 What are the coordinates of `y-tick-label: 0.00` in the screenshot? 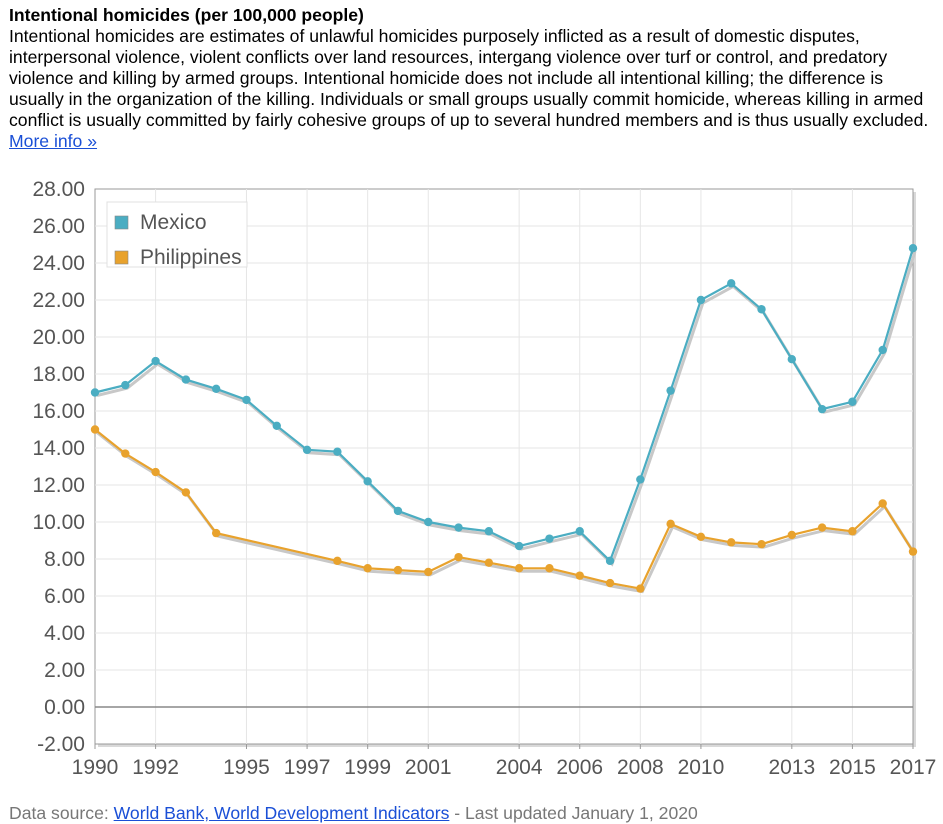 It's located at (64, 707).